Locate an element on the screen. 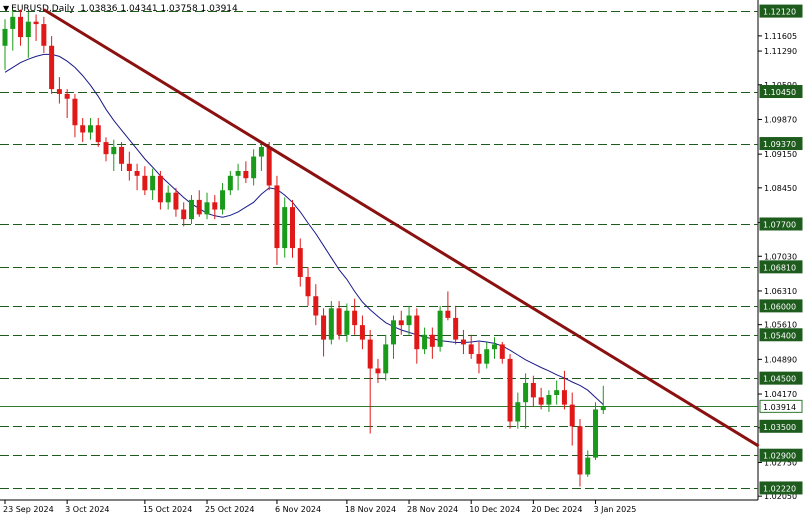 This screenshot has width=805, height=519. level-price-label: 1.10450 is located at coordinates (781, 92).